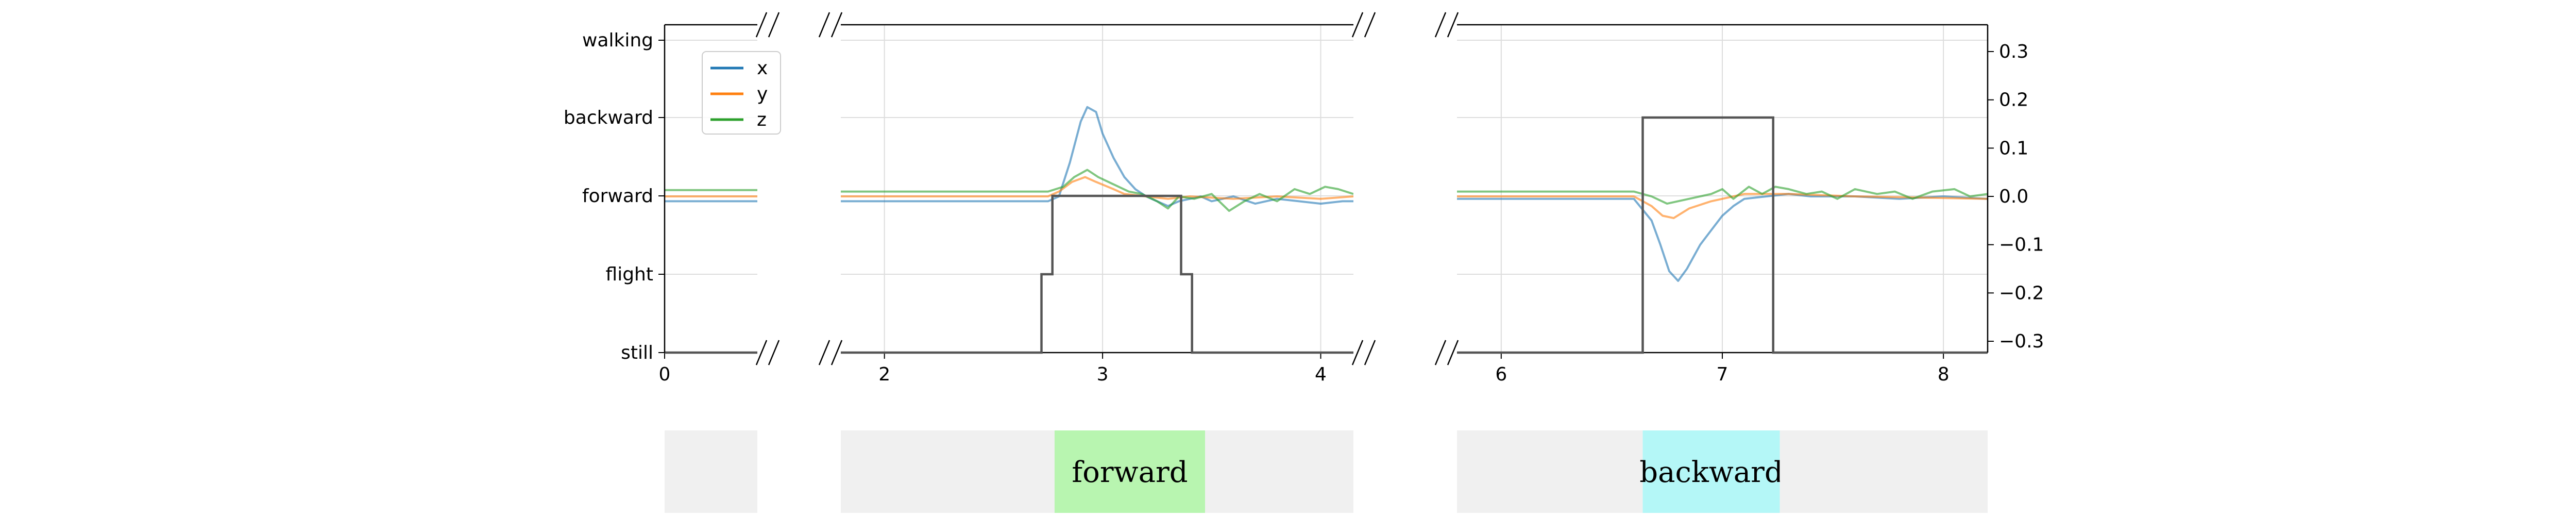 This screenshot has width=2576, height=516. Describe the element at coordinates (608, 117) in the screenshot. I see `y-tick-label: backward` at that location.